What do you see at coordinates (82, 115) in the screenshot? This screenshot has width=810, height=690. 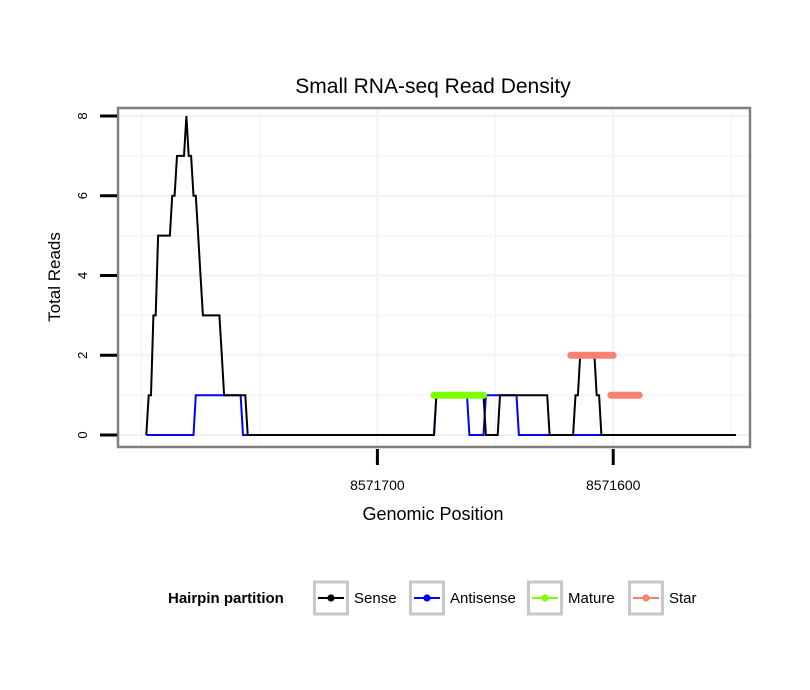 I see `y-tick-label: 8` at bounding box center [82, 115].